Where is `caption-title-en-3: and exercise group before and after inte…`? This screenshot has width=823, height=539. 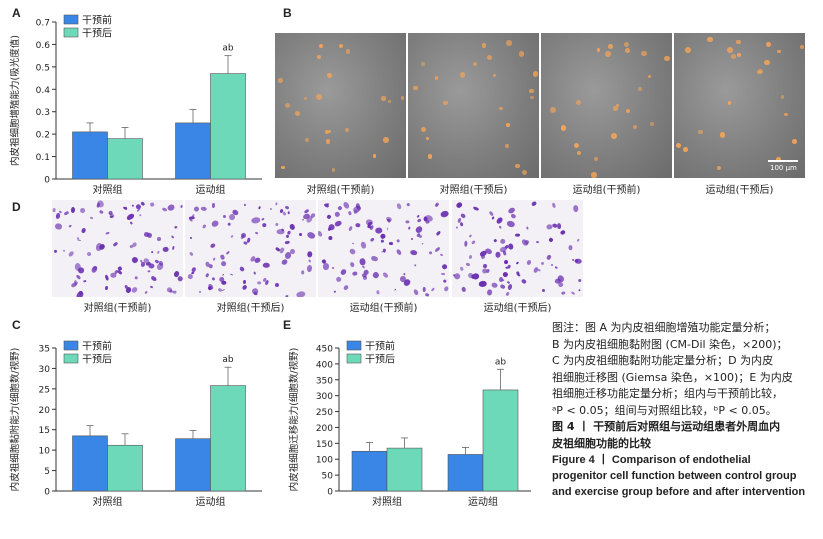 caption-title-en-3: and exercise group before and after inte… is located at coordinates (679, 492).